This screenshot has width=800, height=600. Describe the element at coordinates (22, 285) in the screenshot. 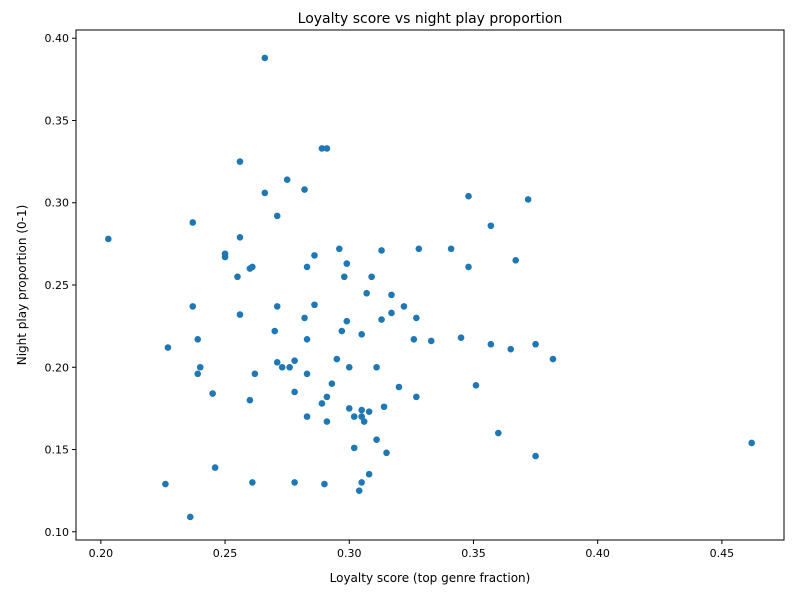

I see `y-axis-label: Night play proportion (0-1)` at that location.